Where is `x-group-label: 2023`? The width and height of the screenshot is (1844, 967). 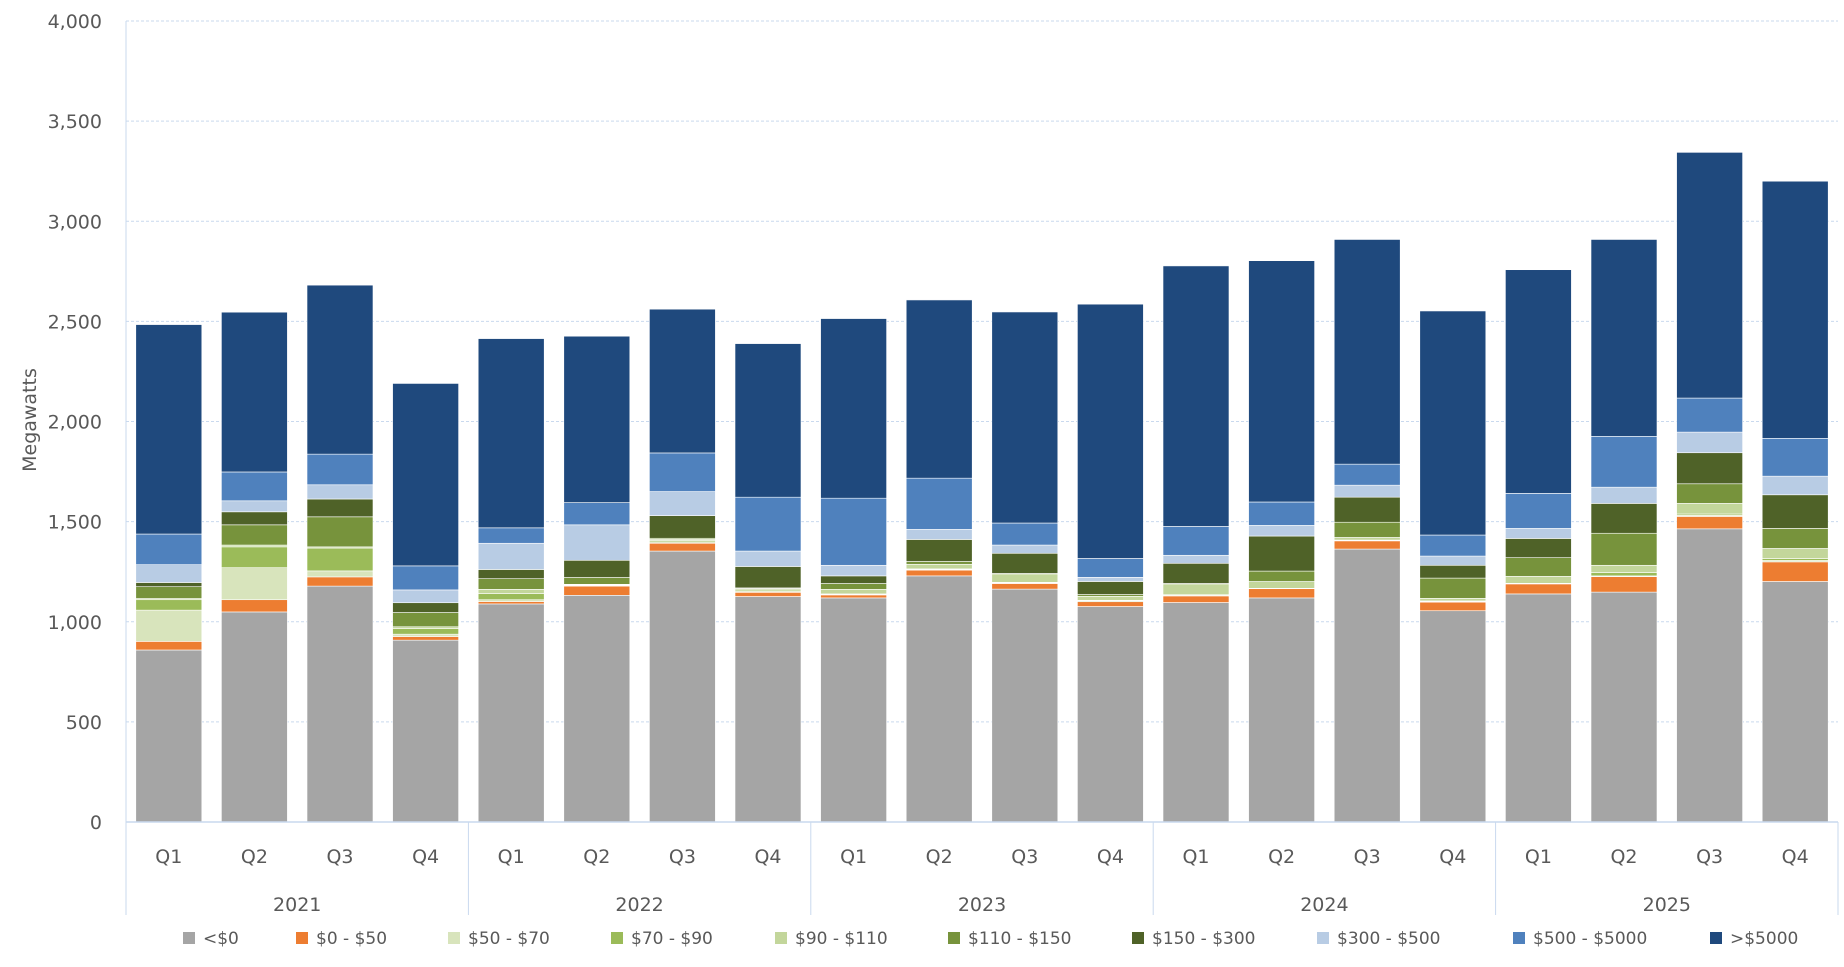 x-group-label: 2023 is located at coordinates (982, 905).